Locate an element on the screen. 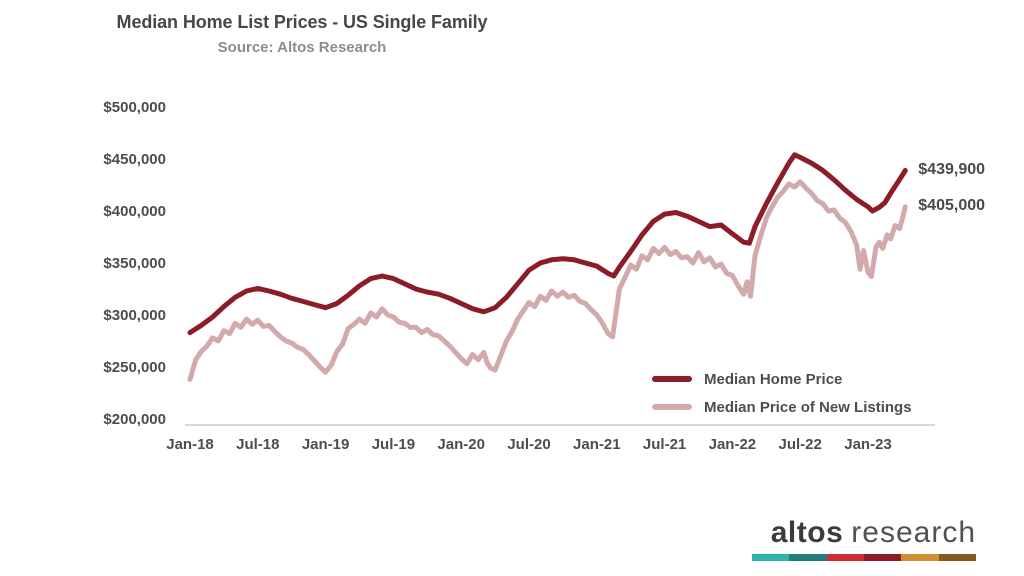 This screenshot has width=1024, height=576. logo-word-altos: altos is located at coordinates (807, 532).